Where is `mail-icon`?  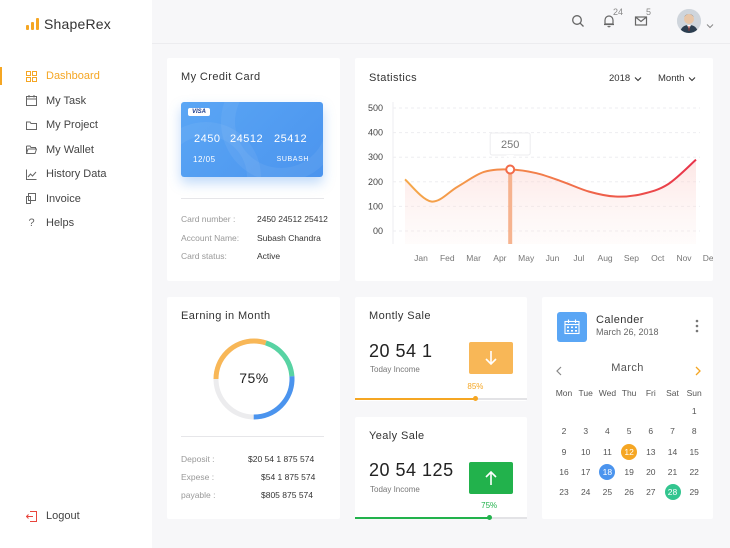 mail-icon is located at coordinates (641, 21).